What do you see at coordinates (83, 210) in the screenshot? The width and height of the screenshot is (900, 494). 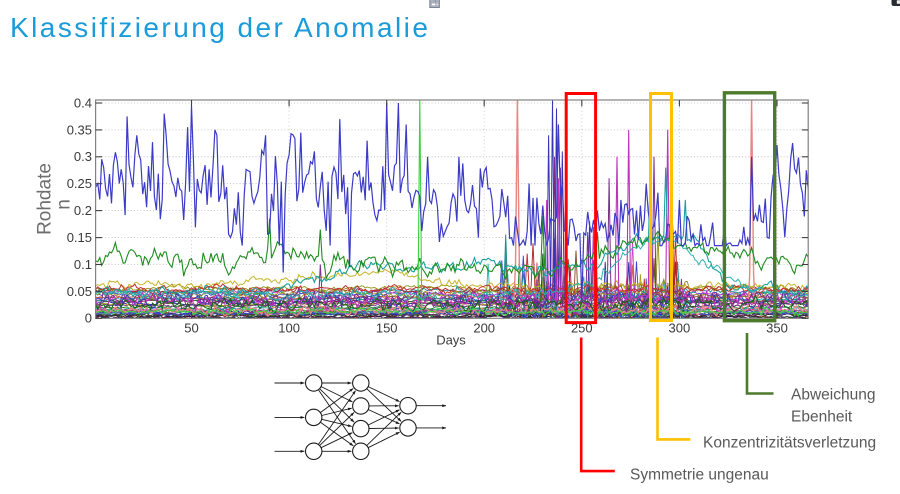 I see `svg-text: 0.2` at bounding box center [83, 210].